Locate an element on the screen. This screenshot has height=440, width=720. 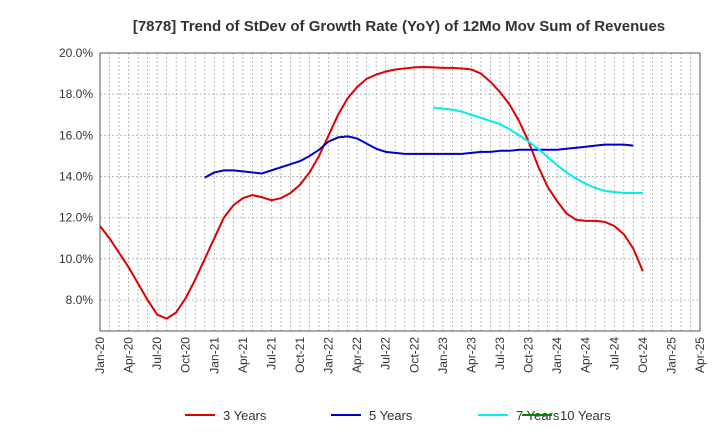
y-tick-label: 10.0% is located at coordinates (76, 259).